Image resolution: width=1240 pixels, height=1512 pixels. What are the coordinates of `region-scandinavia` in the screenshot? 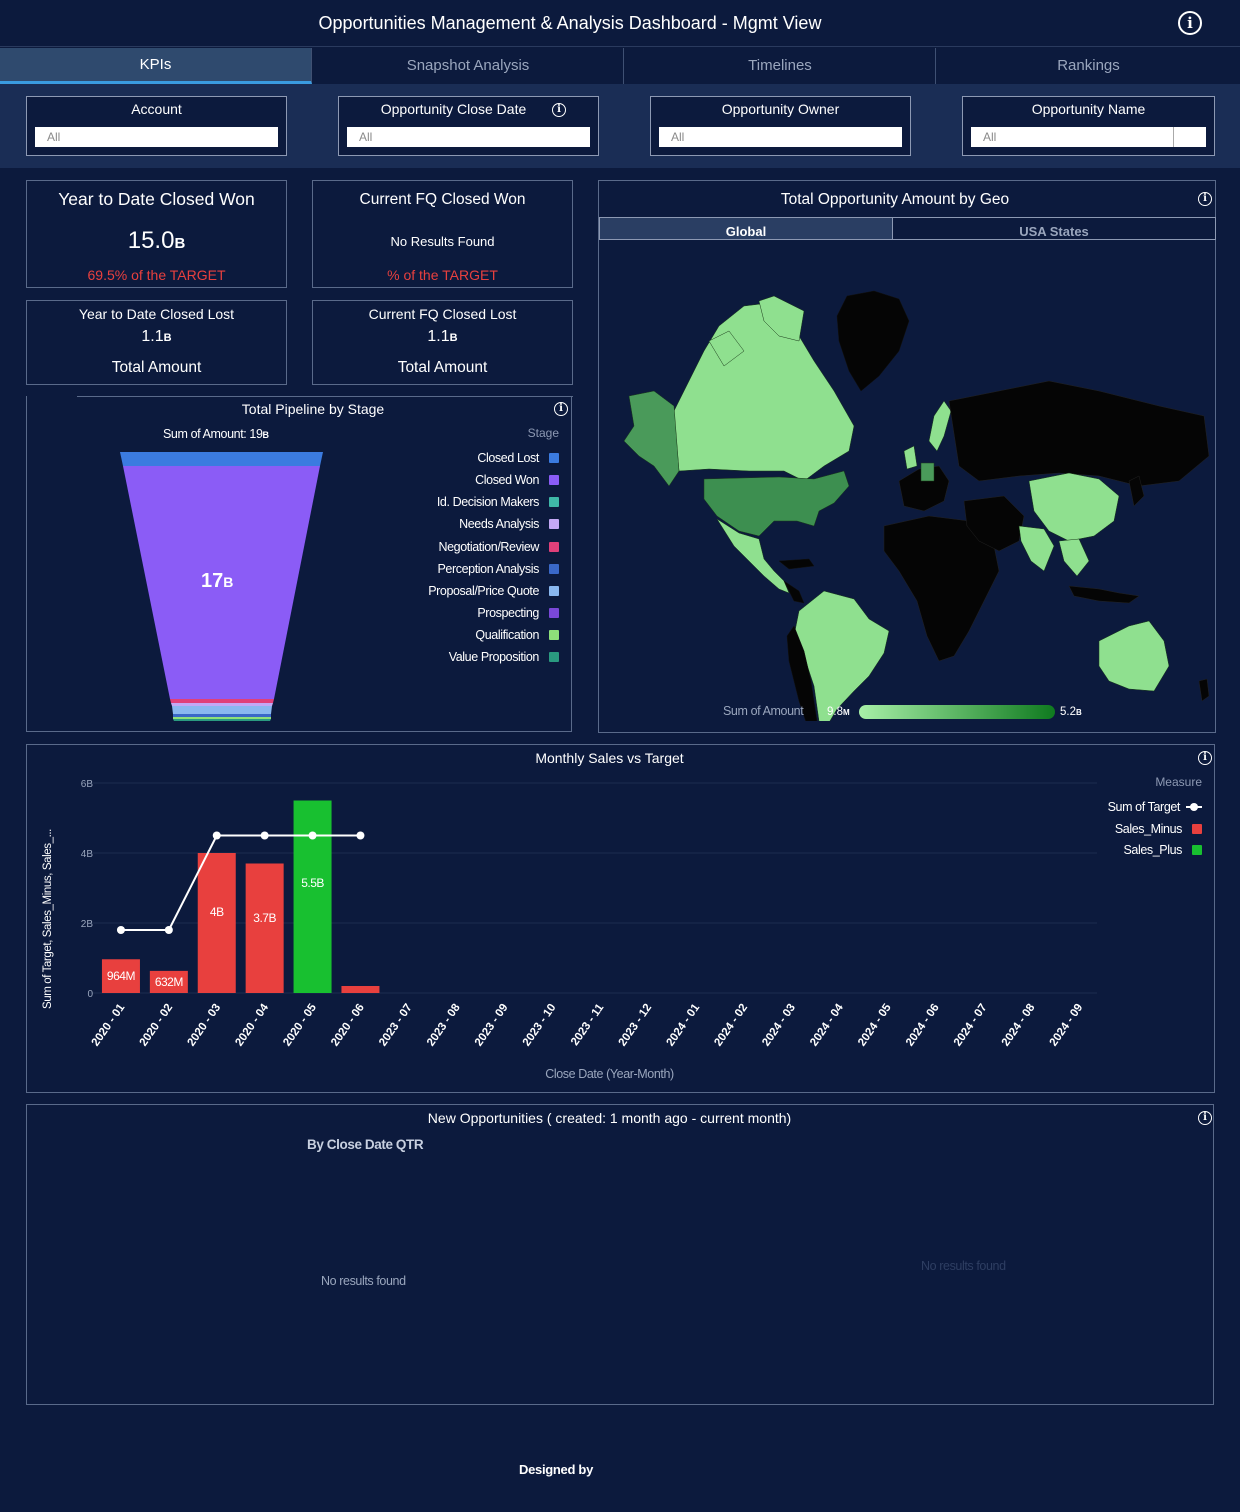 It's located at (940, 426).